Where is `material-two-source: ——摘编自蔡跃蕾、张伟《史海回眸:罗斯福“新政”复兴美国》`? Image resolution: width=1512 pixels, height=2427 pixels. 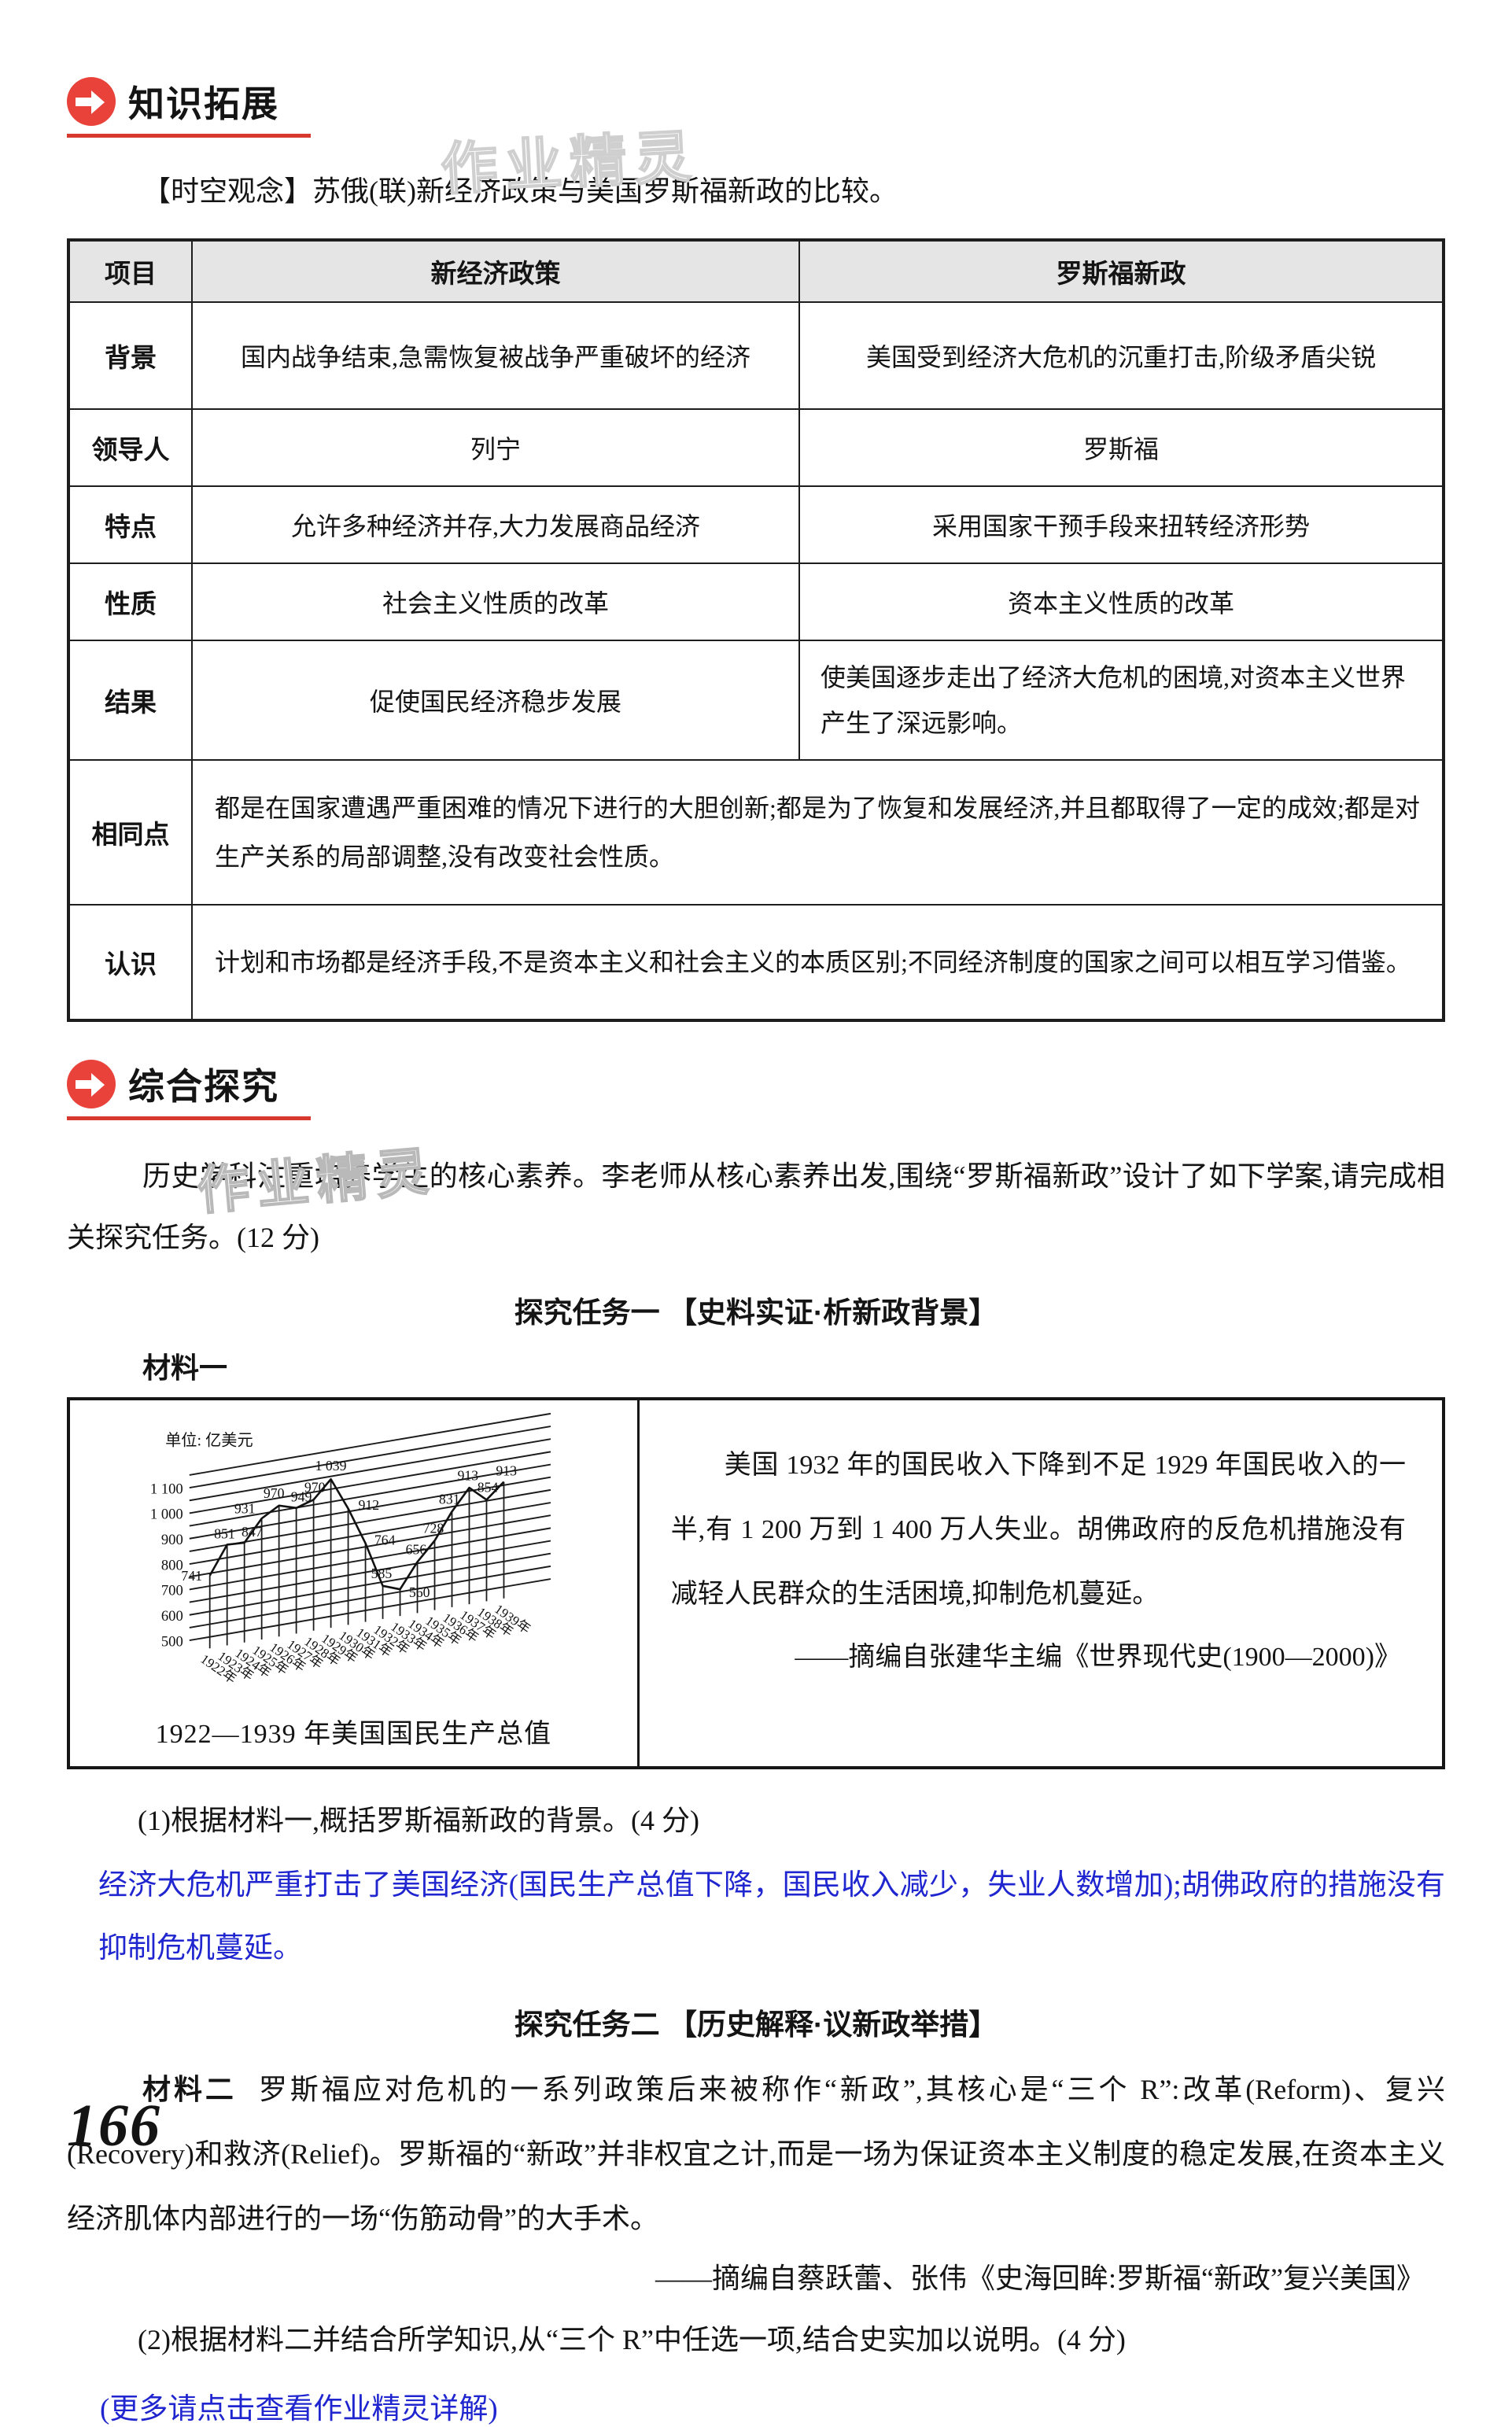
material-two-source: ——摘编自蔡跃蕾、张伟《史海回眸:罗斯福“新政”复兴美国》 is located at coordinates (1040, 2279).